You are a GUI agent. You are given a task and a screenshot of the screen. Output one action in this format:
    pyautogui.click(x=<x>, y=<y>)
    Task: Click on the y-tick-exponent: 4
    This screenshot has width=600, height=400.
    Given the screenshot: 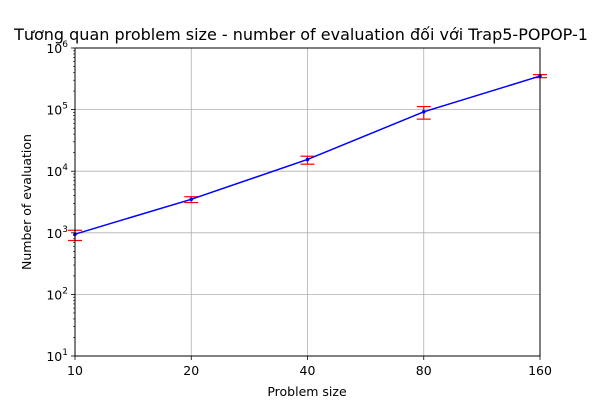 What is the action you would take?
    pyautogui.click(x=65, y=168)
    